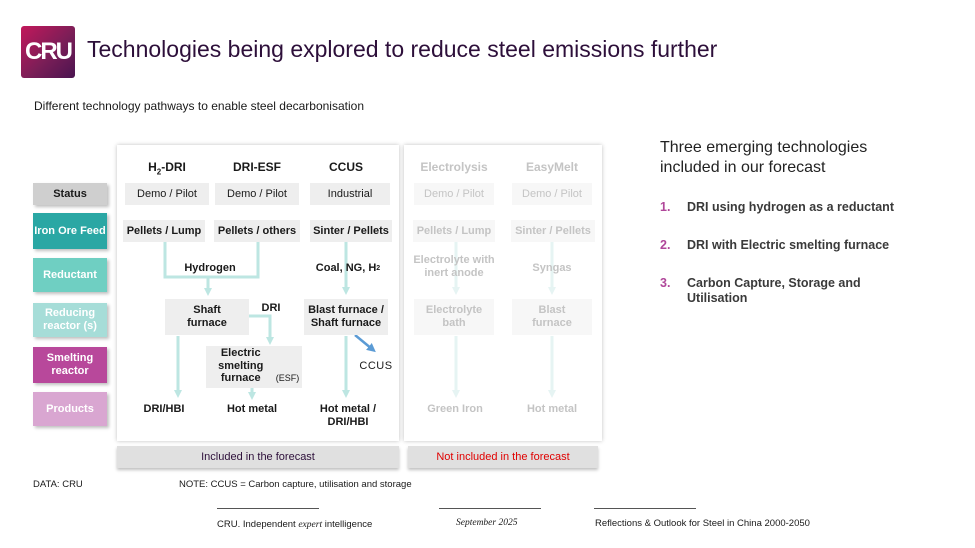 The width and height of the screenshot is (975, 548). I want to click on electrolysis-status: Demo / Pilot, so click(454, 194).